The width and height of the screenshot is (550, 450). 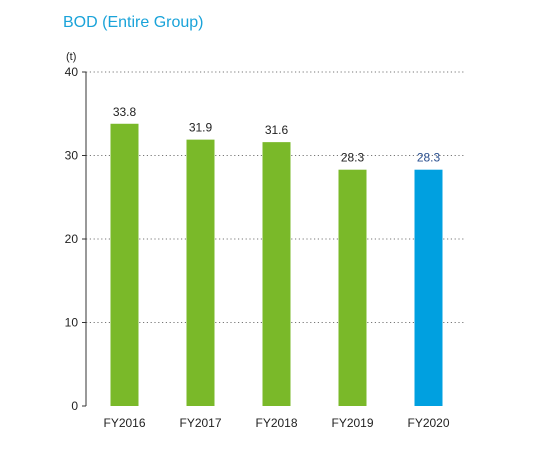 I want to click on x-tick-label-fy2018: FY2018, so click(x=276, y=423).